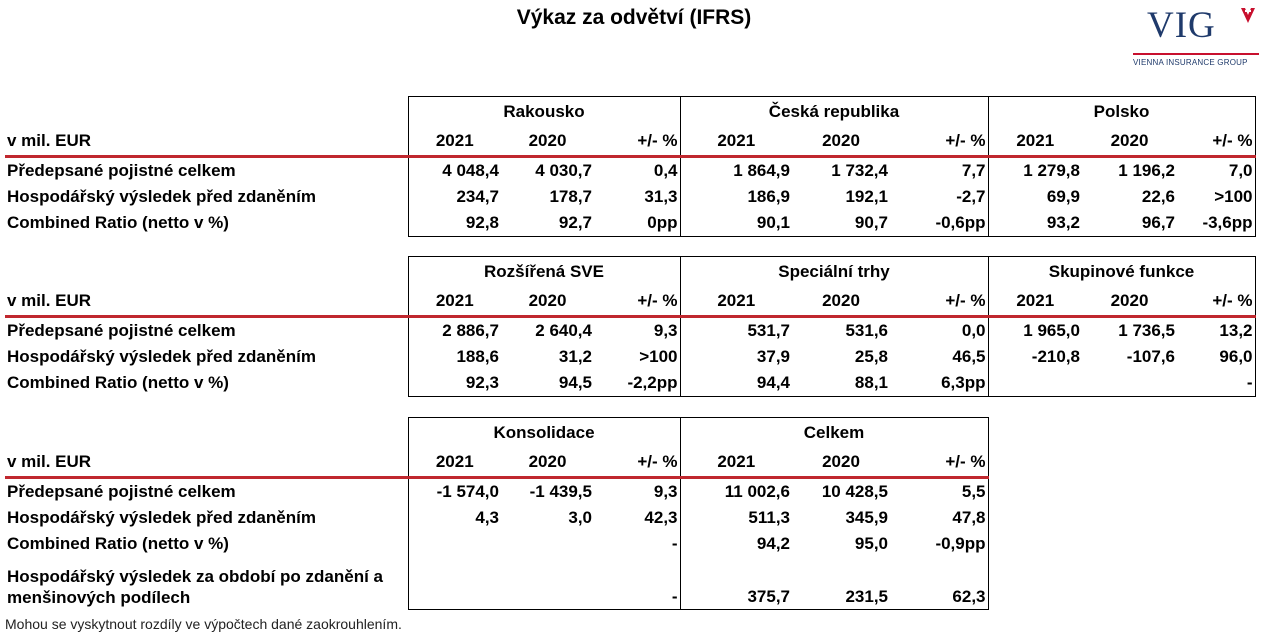 The image size is (1268, 643). What do you see at coordinates (736, 169) in the screenshot?
I see `value-cell: 1 864,9` at bounding box center [736, 169].